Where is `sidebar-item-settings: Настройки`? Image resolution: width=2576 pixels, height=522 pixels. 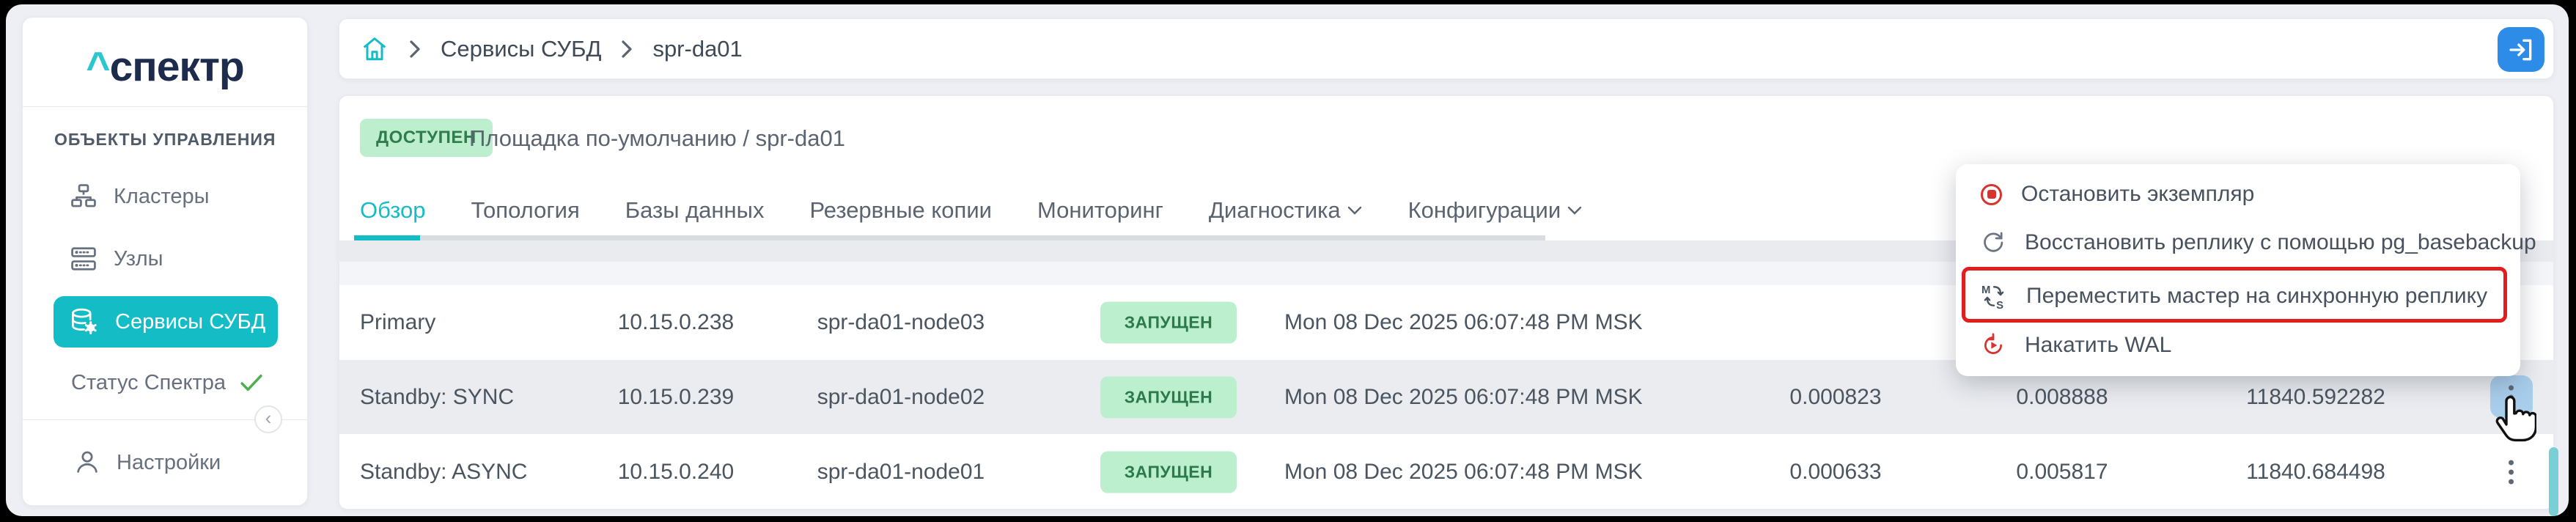 sidebar-item-settings: Настройки is located at coordinates (166, 462).